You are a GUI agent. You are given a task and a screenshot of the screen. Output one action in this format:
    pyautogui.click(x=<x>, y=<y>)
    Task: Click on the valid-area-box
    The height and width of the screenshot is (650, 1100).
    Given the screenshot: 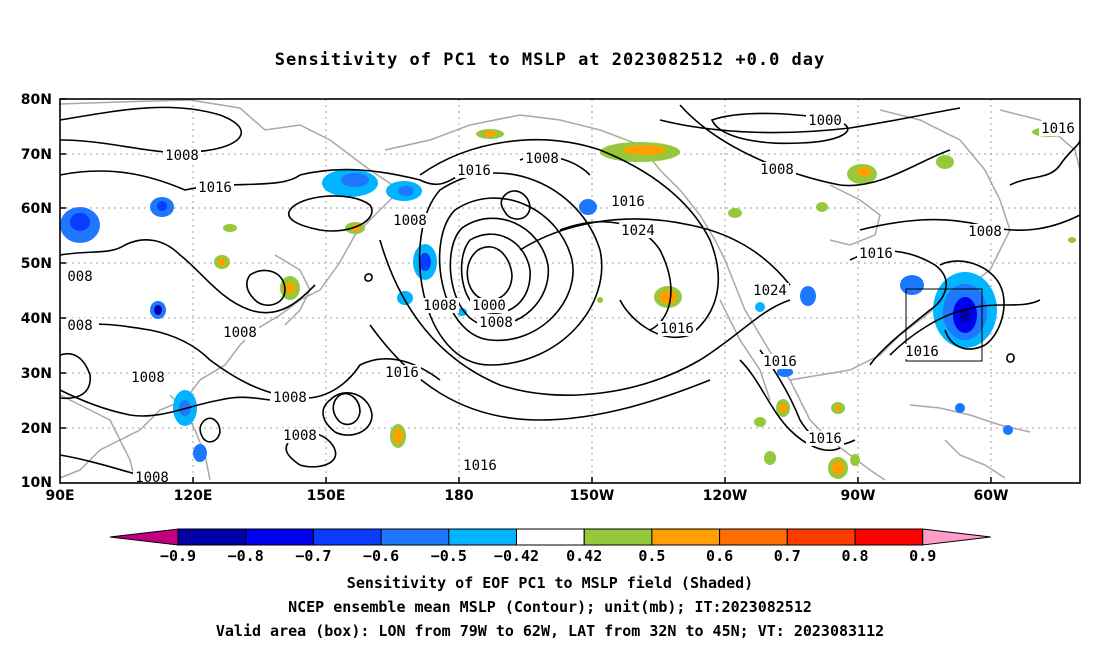 What is the action you would take?
    pyautogui.click(x=944, y=325)
    